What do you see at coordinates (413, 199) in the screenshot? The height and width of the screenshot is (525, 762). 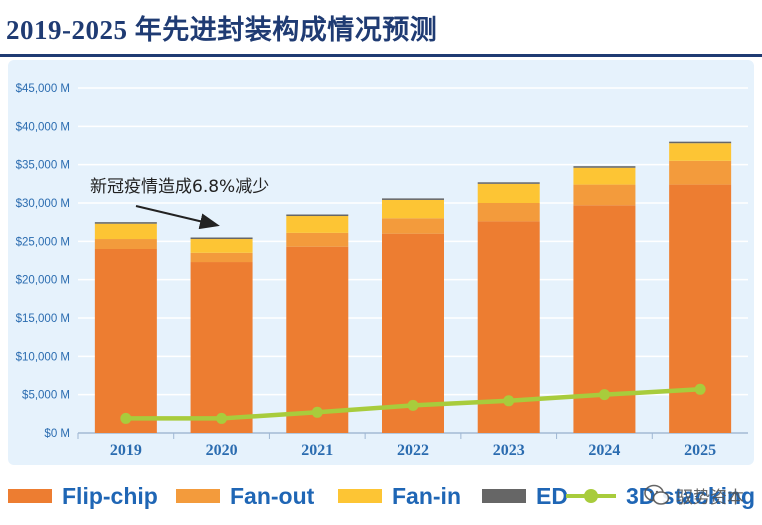 I see `bar-ed-2022` at bounding box center [413, 199].